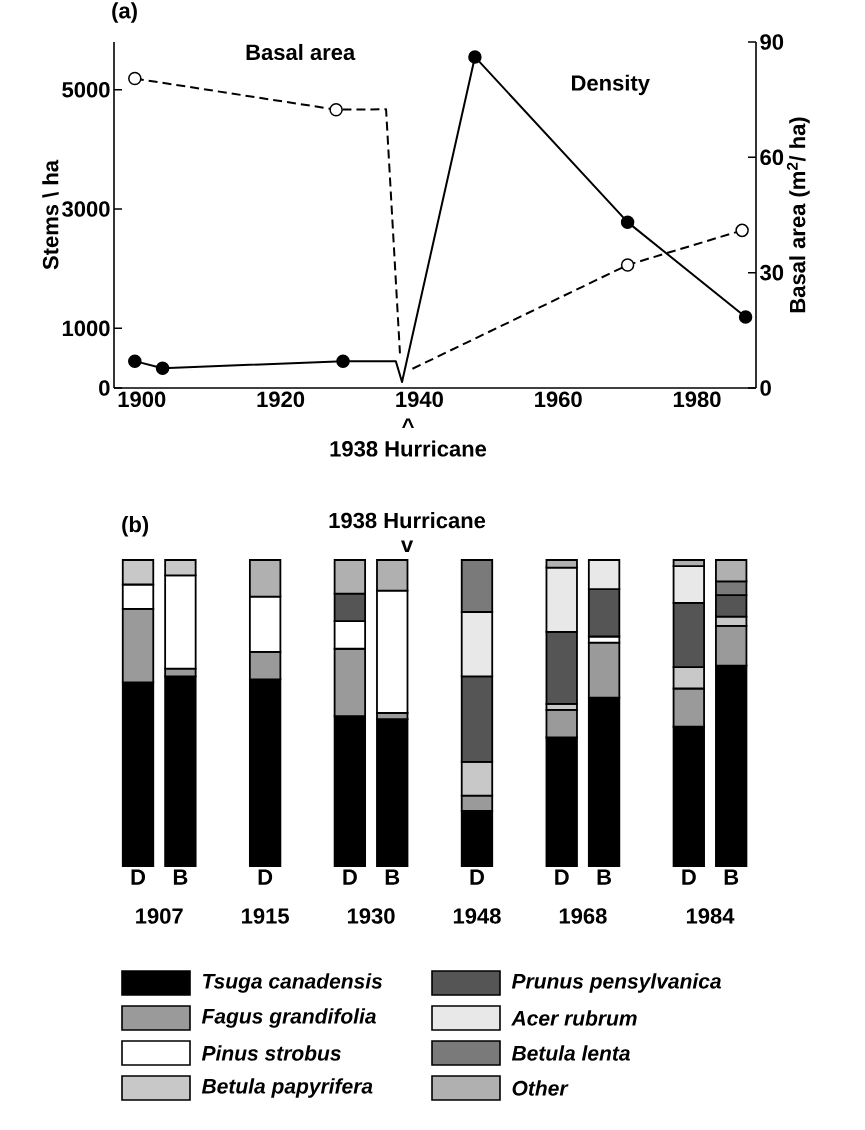 This screenshot has width=865, height=1130. What do you see at coordinates (86, 328) in the screenshot?
I see `y-tick-label: 1000` at bounding box center [86, 328].